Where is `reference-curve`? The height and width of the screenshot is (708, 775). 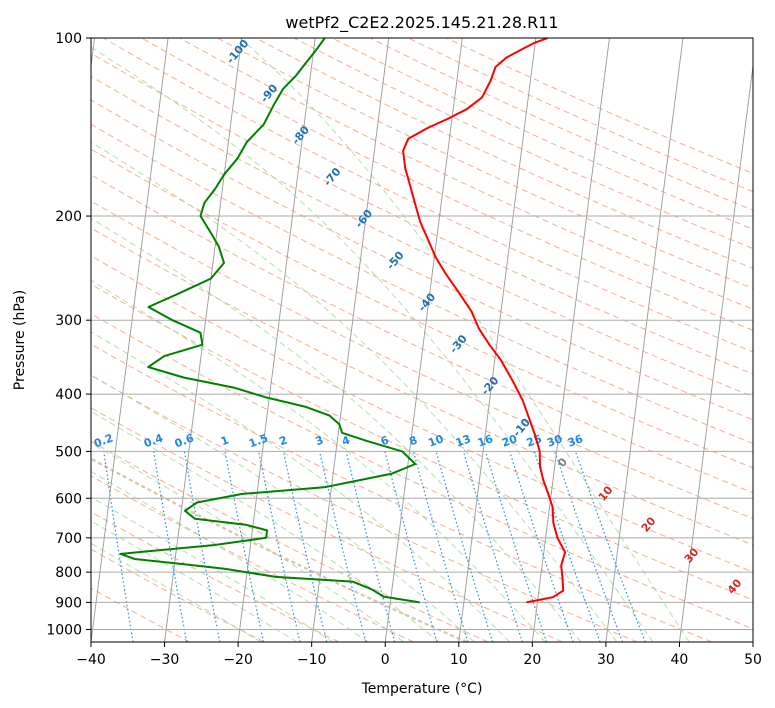
reference-curve is located at coordinates (279, 549).